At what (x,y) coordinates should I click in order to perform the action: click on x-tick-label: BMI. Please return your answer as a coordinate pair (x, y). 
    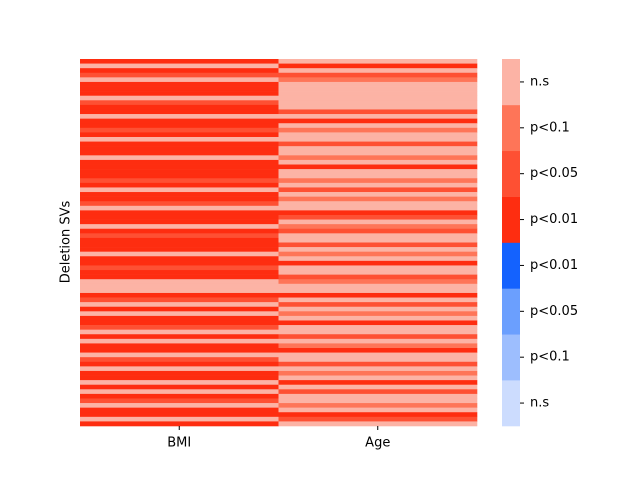
    Looking at the image, I should click on (179, 443).